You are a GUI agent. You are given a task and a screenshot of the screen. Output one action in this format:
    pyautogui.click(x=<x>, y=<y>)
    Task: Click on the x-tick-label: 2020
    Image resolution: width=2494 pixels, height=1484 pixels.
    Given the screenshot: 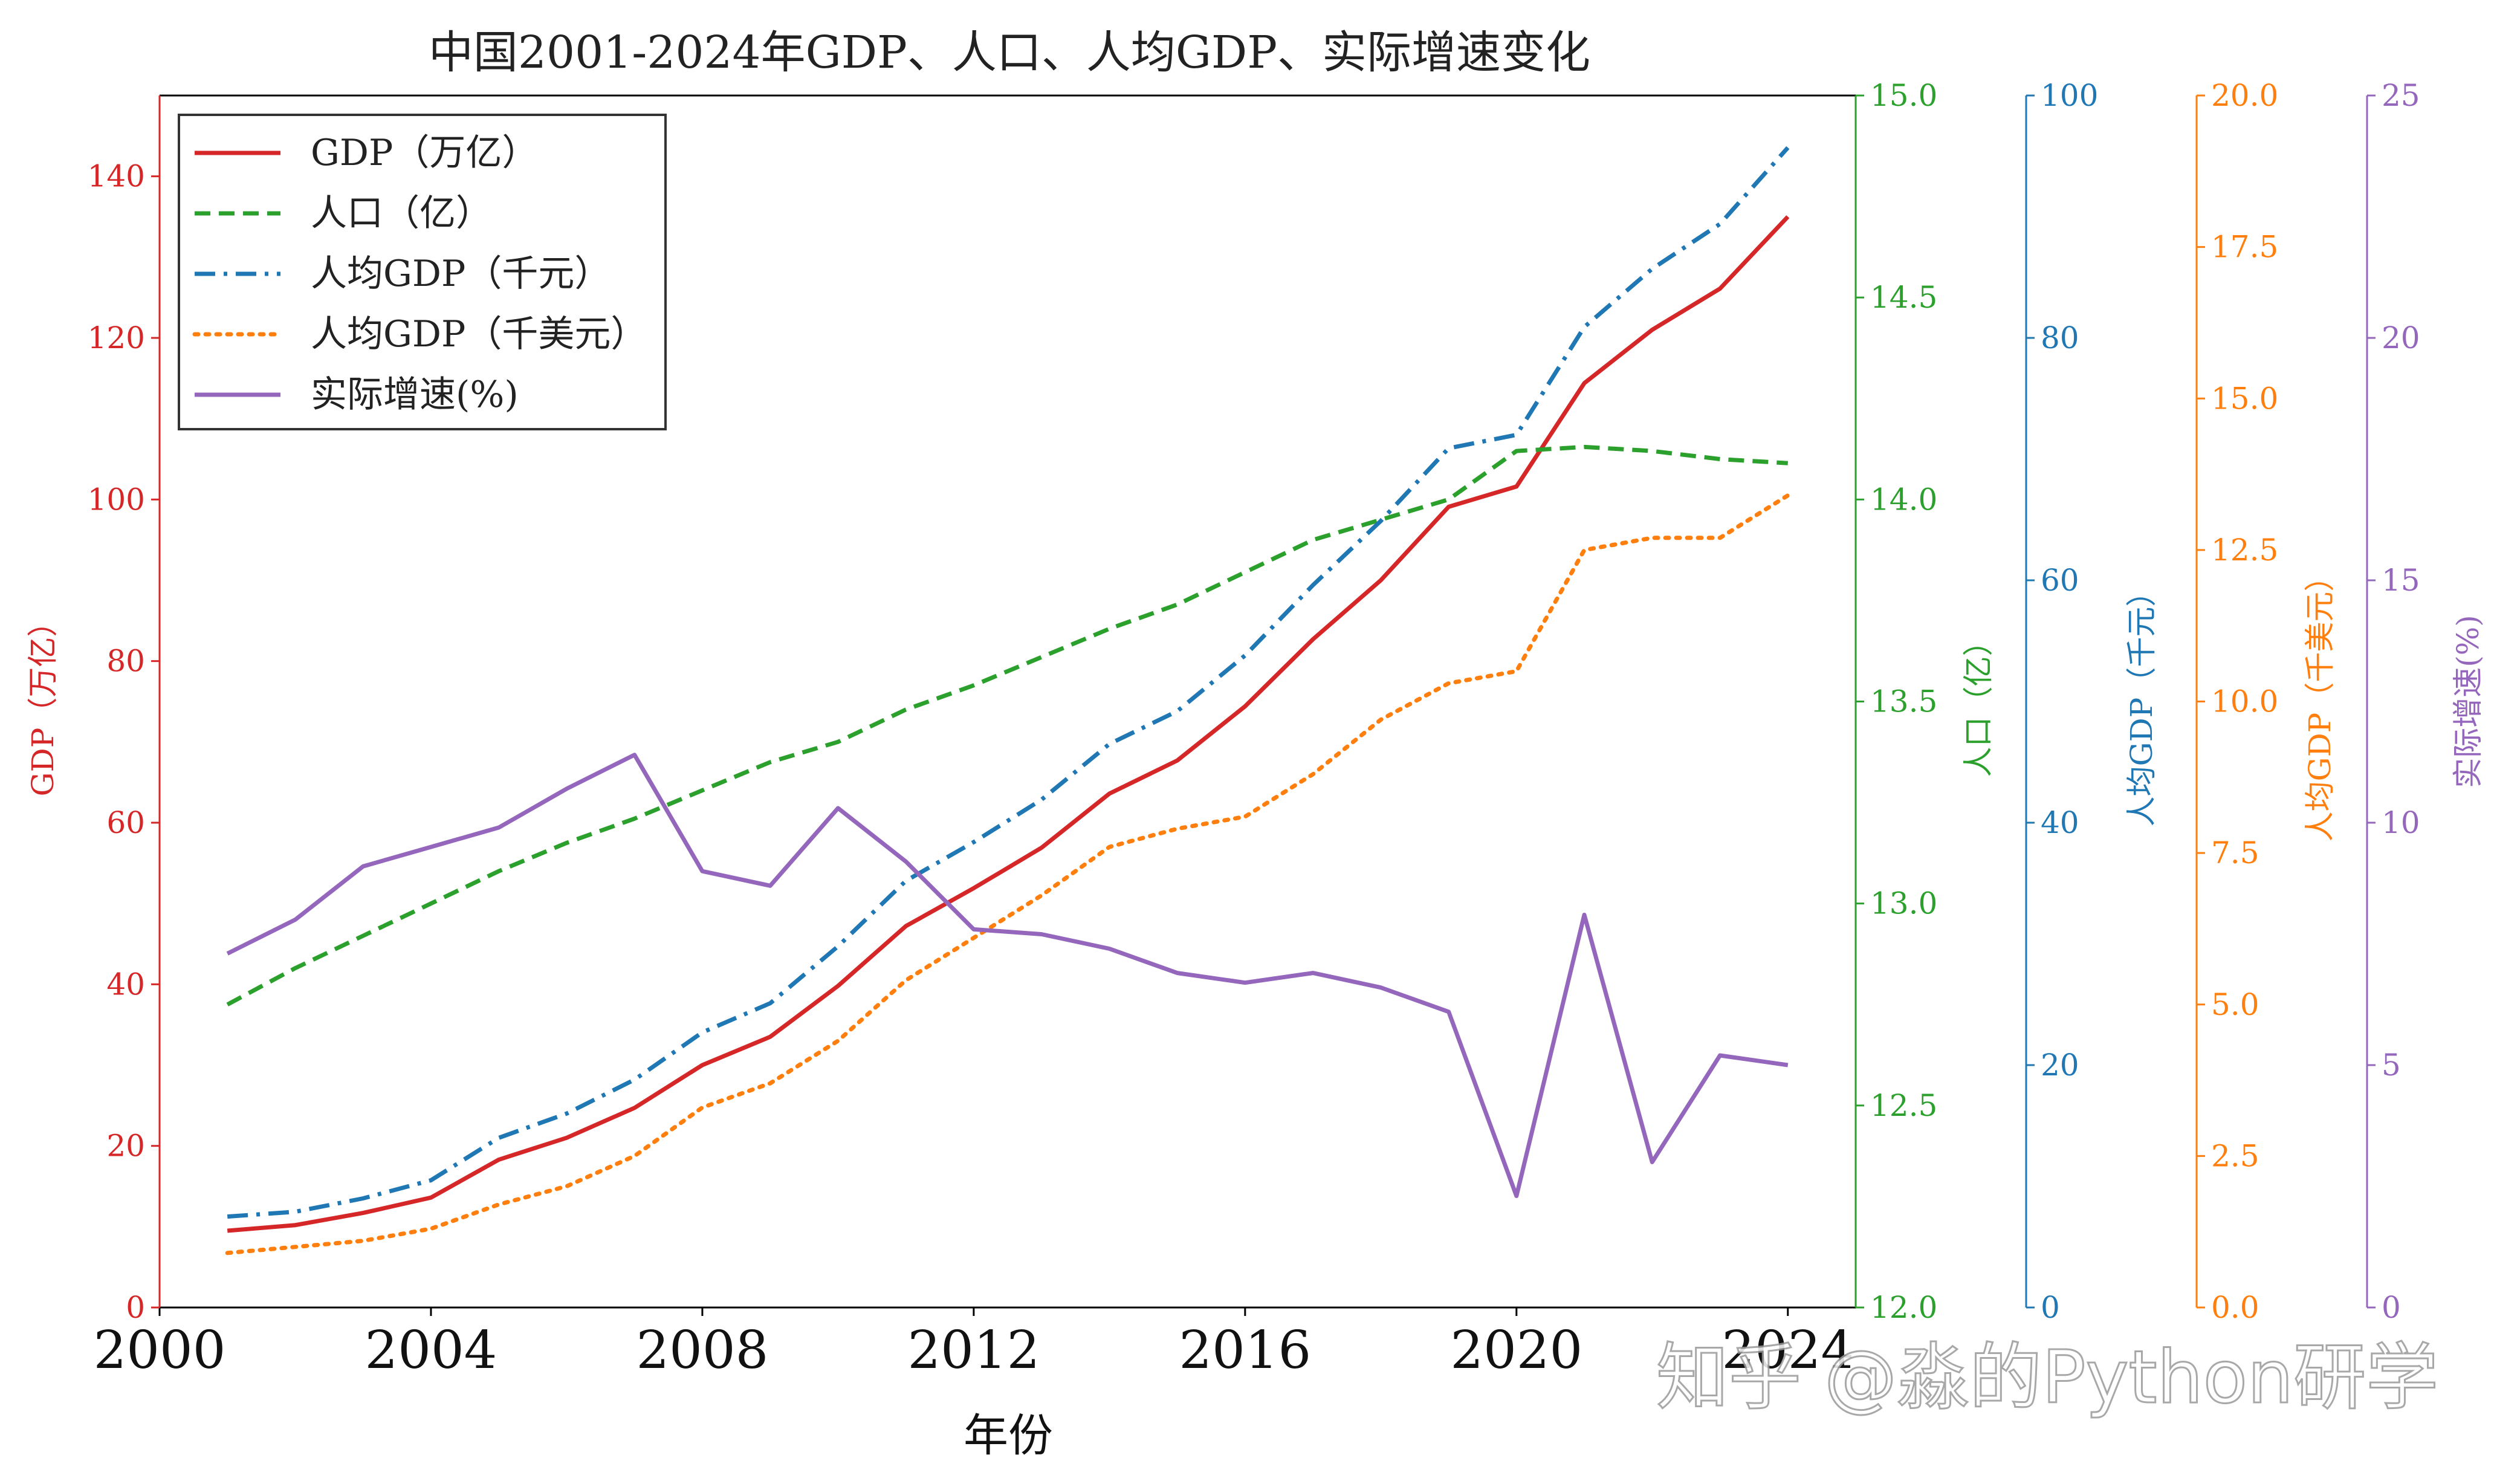 What is the action you would take?
    pyautogui.click(x=1516, y=1351)
    